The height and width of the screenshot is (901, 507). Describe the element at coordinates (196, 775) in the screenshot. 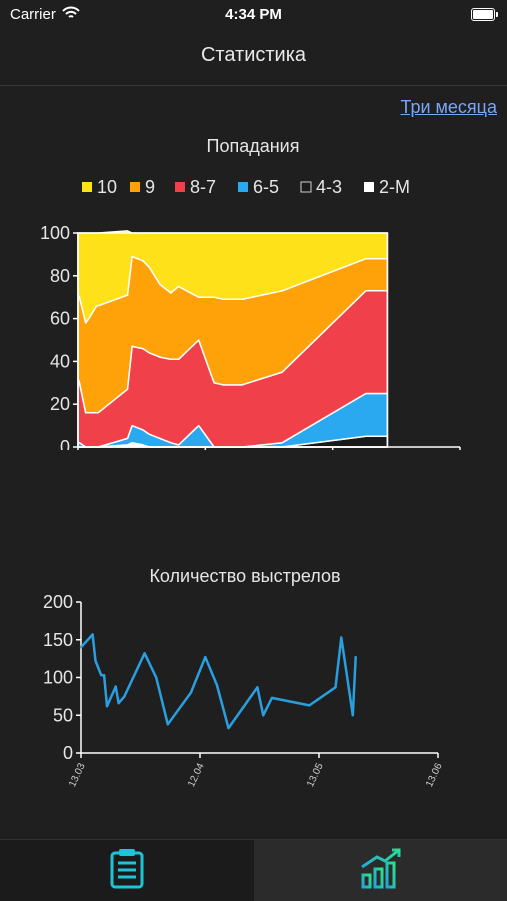

I see `x-tick-label: 12.04` at that location.